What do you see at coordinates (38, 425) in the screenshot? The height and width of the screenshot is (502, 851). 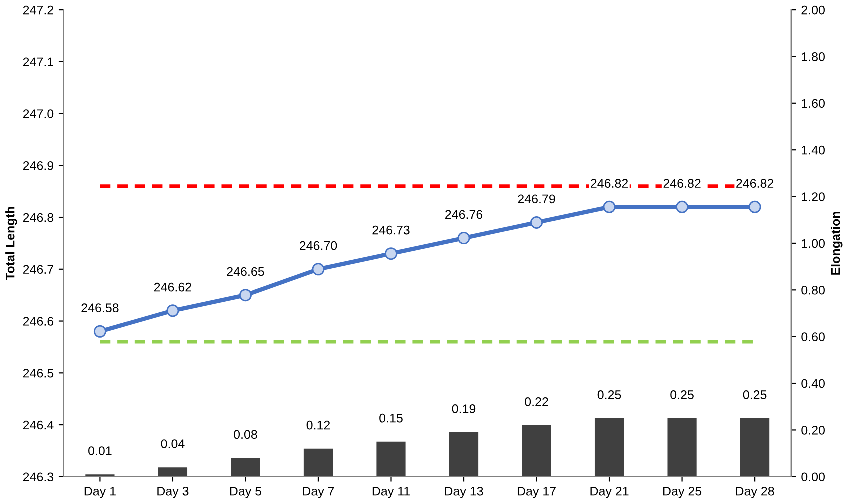 I see `y-tick-label: 246.4` at bounding box center [38, 425].